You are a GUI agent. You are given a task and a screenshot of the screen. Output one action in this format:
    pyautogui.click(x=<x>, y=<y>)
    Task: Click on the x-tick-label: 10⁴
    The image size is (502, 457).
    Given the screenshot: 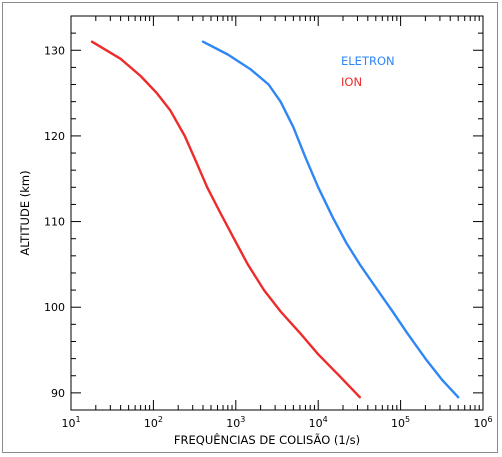 What is the action you would take?
    pyautogui.click(x=318, y=422)
    